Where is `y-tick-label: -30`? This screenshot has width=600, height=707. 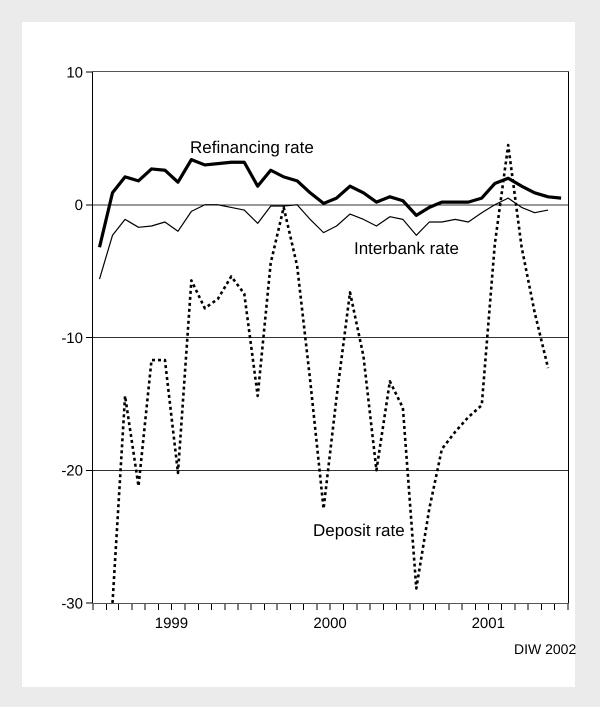 y-tick-label: -30 is located at coordinates (72, 603).